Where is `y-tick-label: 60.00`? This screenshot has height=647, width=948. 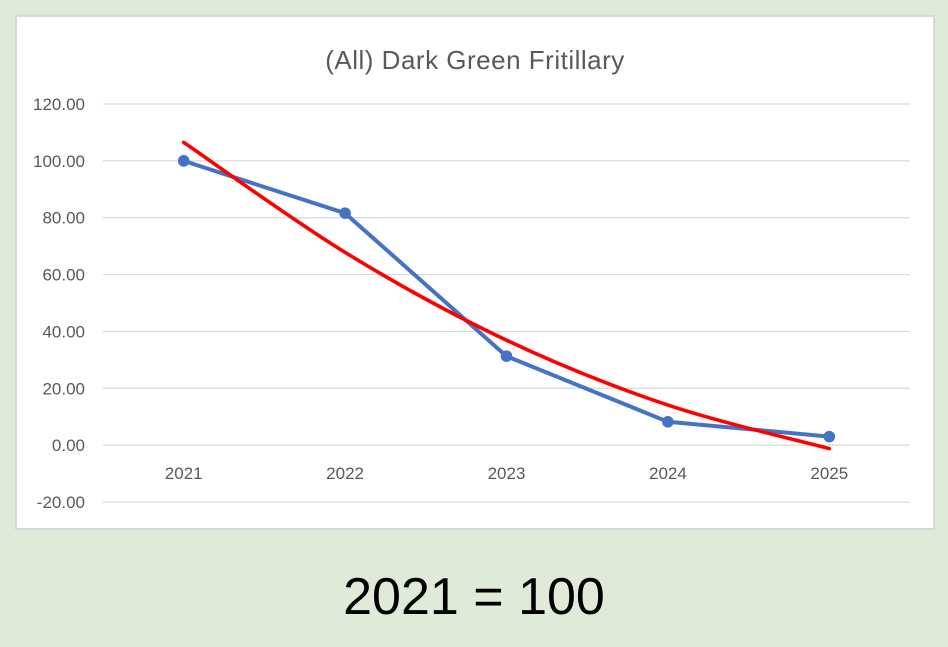
y-tick-label: 60.00 is located at coordinates (63, 275).